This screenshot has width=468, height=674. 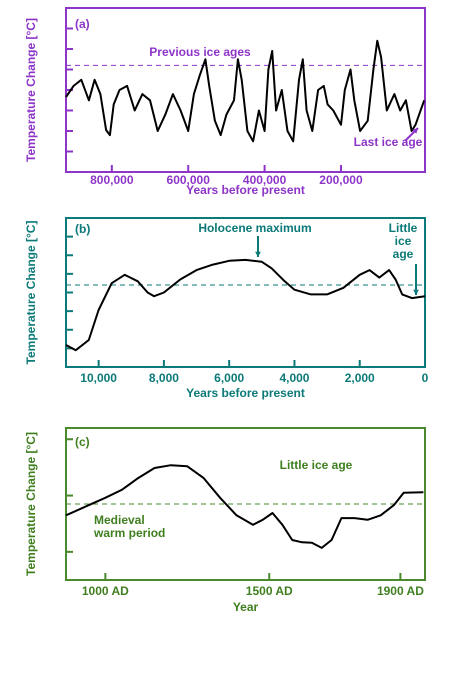 What do you see at coordinates (316, 465) in the screenshot?
I see `annotation: Little ice age` at bounding box center [316, 465].